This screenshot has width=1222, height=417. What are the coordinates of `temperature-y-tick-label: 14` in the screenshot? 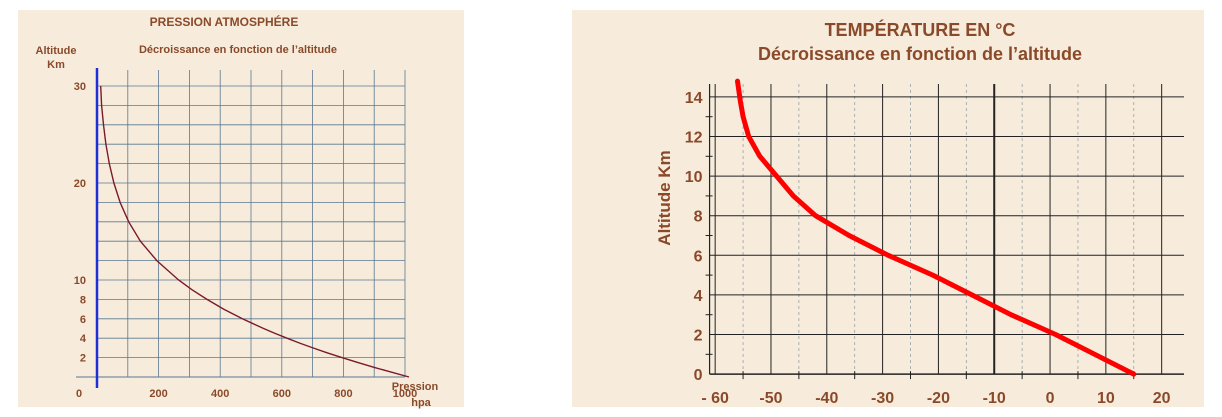 It's located at (694, 98).